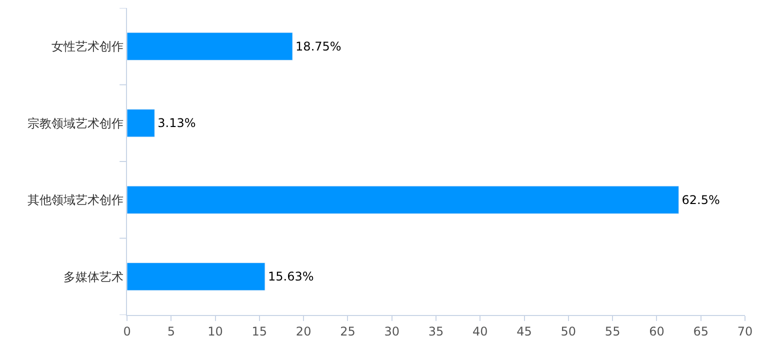 The width and height of the screenshot is (764, 347). What do you see at coordinates (319, 46) in the screenshot?
I see `data-label: 18.75%` at bounding box center [319, 46].